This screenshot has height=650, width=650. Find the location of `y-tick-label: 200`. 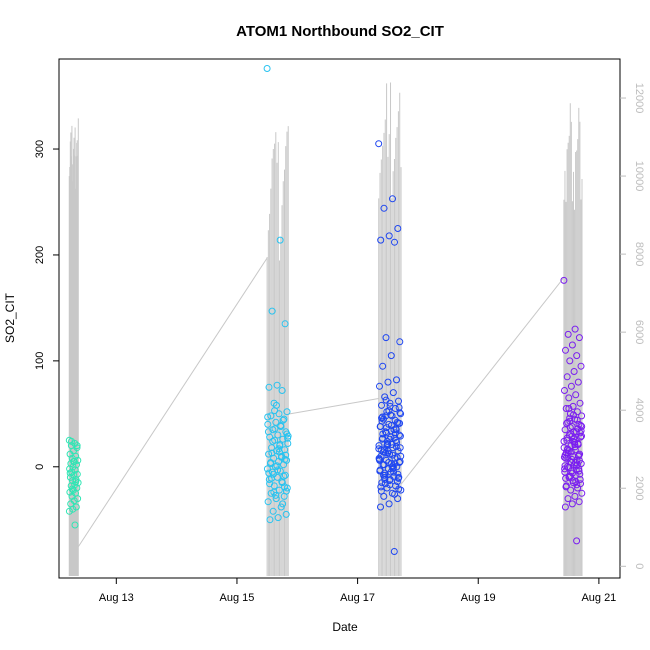

y-tick-label: 200 is located at coordinates (40, 255).